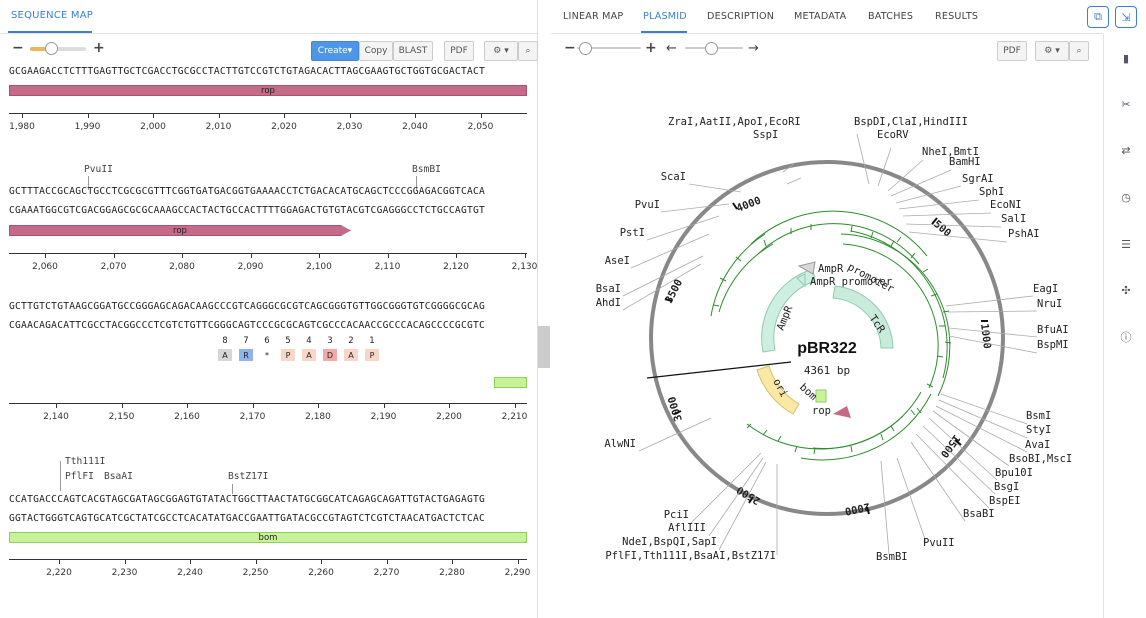 This screenshot has width=1146, height=618. Describe the element at coordinates (376, 51) in the screenshot. I see `copy-button: Copy` at that location.